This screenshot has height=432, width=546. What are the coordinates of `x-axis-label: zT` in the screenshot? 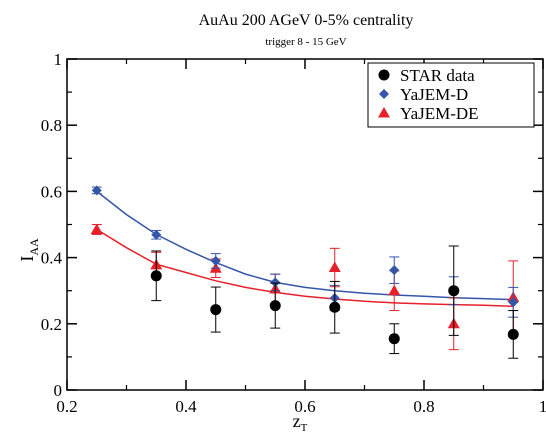 It's located at (300, 421).